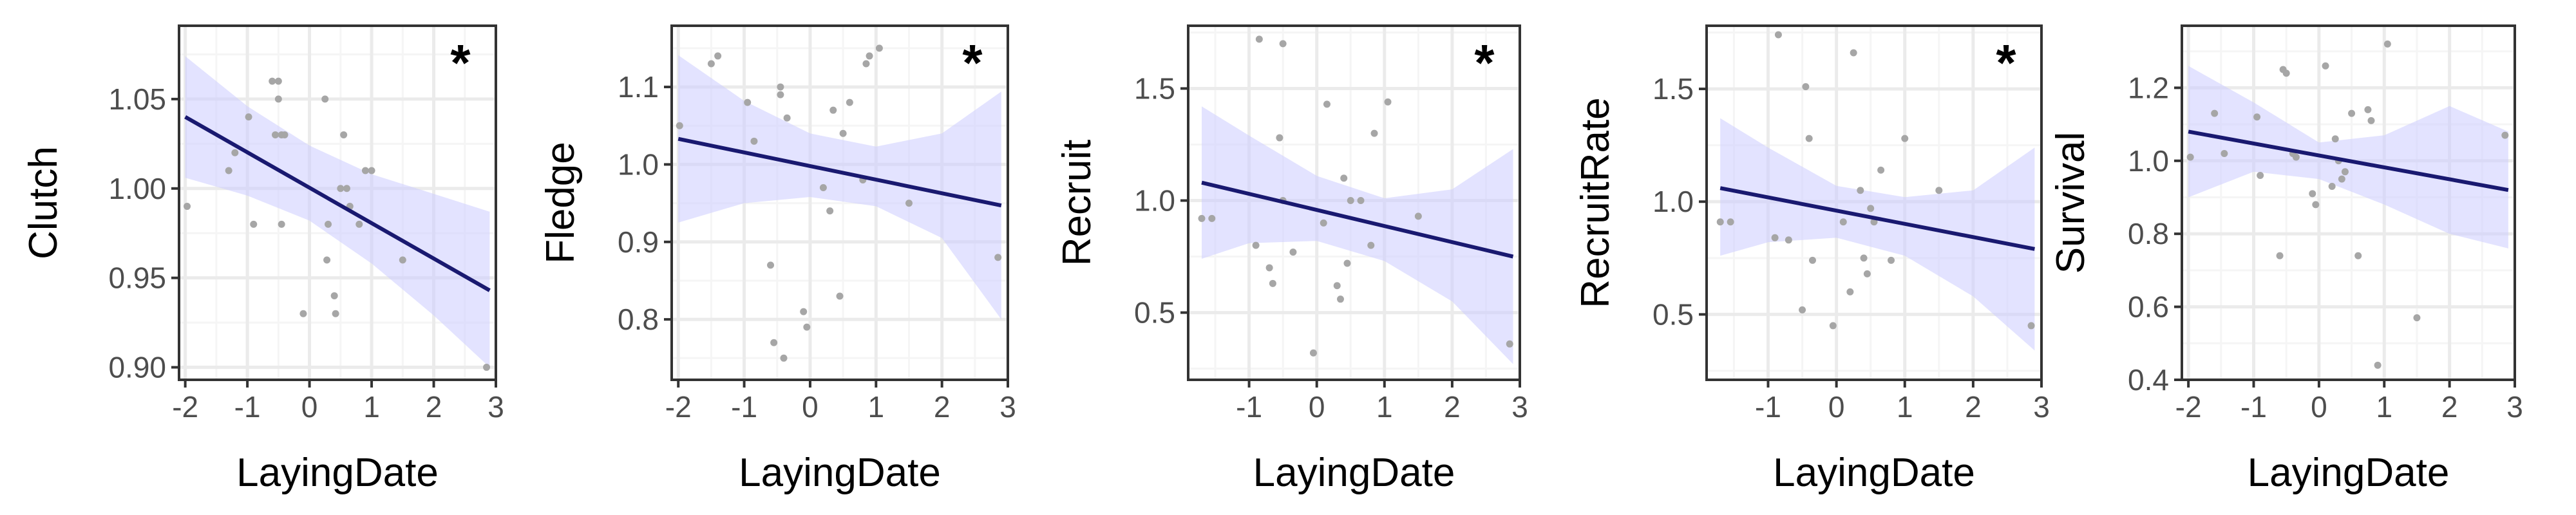 The height and width of the screenshot is (515, 2576). I want to click on y-axis-title: Fledge, so click(560, 203).